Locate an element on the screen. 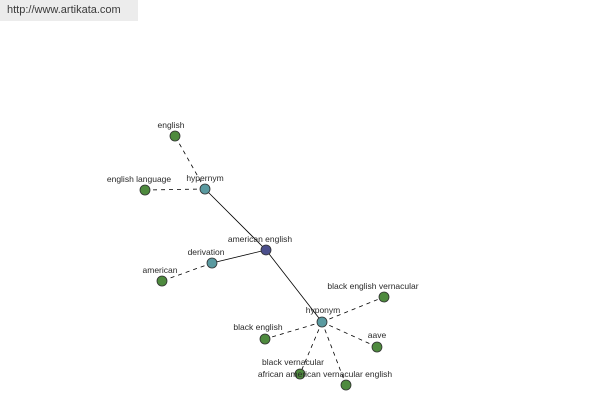  edge-american-english-hypernym is located at coordinates (235, 219).